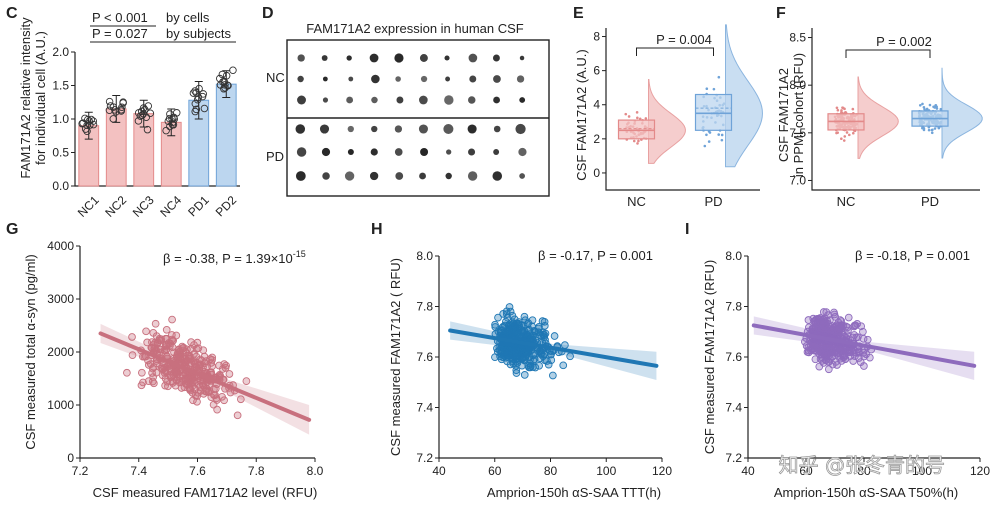 This screenshot has height=507, width=991. What do you see at coordinates (395, 357) in the screenshot?
I see `h-ylabel: CSF measured FAM171A2 ( RFU)` at bounding box center [395, 357].